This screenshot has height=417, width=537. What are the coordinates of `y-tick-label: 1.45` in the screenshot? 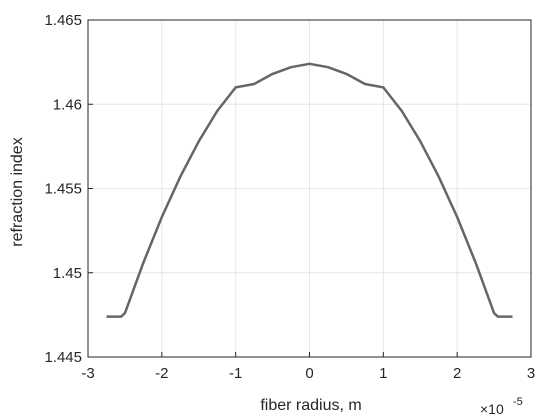 It's located at (67, 273).